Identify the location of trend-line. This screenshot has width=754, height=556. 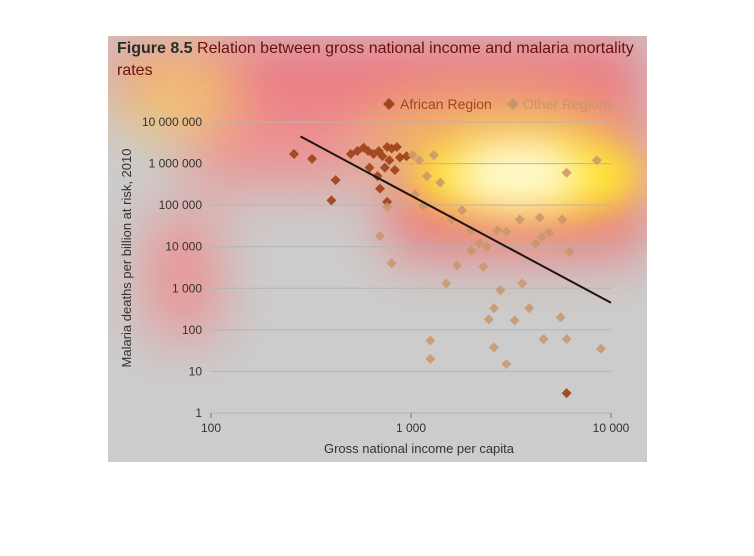
(455, 219).